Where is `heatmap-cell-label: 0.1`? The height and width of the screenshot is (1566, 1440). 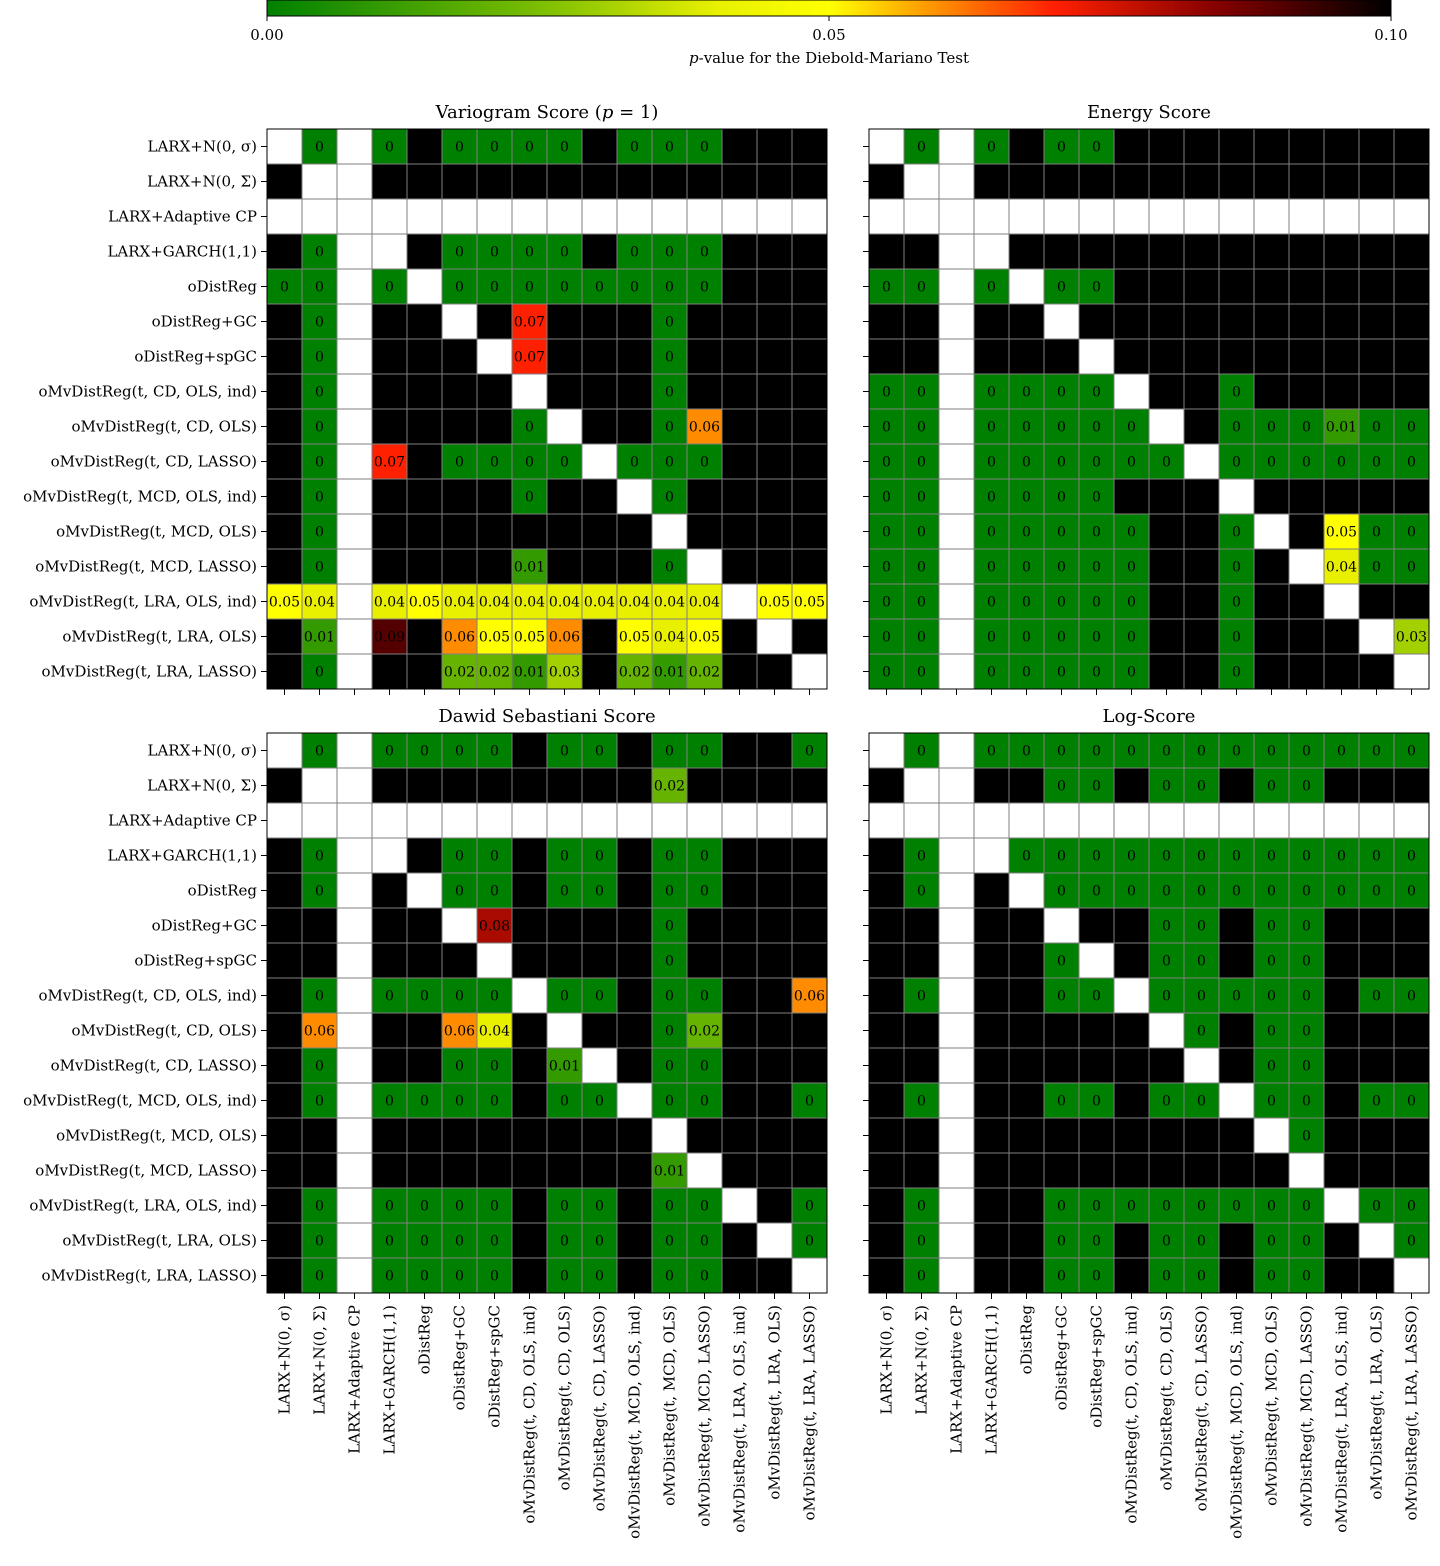
heatmap-cell-label: 0.1 is located at coordinates (599, 638).